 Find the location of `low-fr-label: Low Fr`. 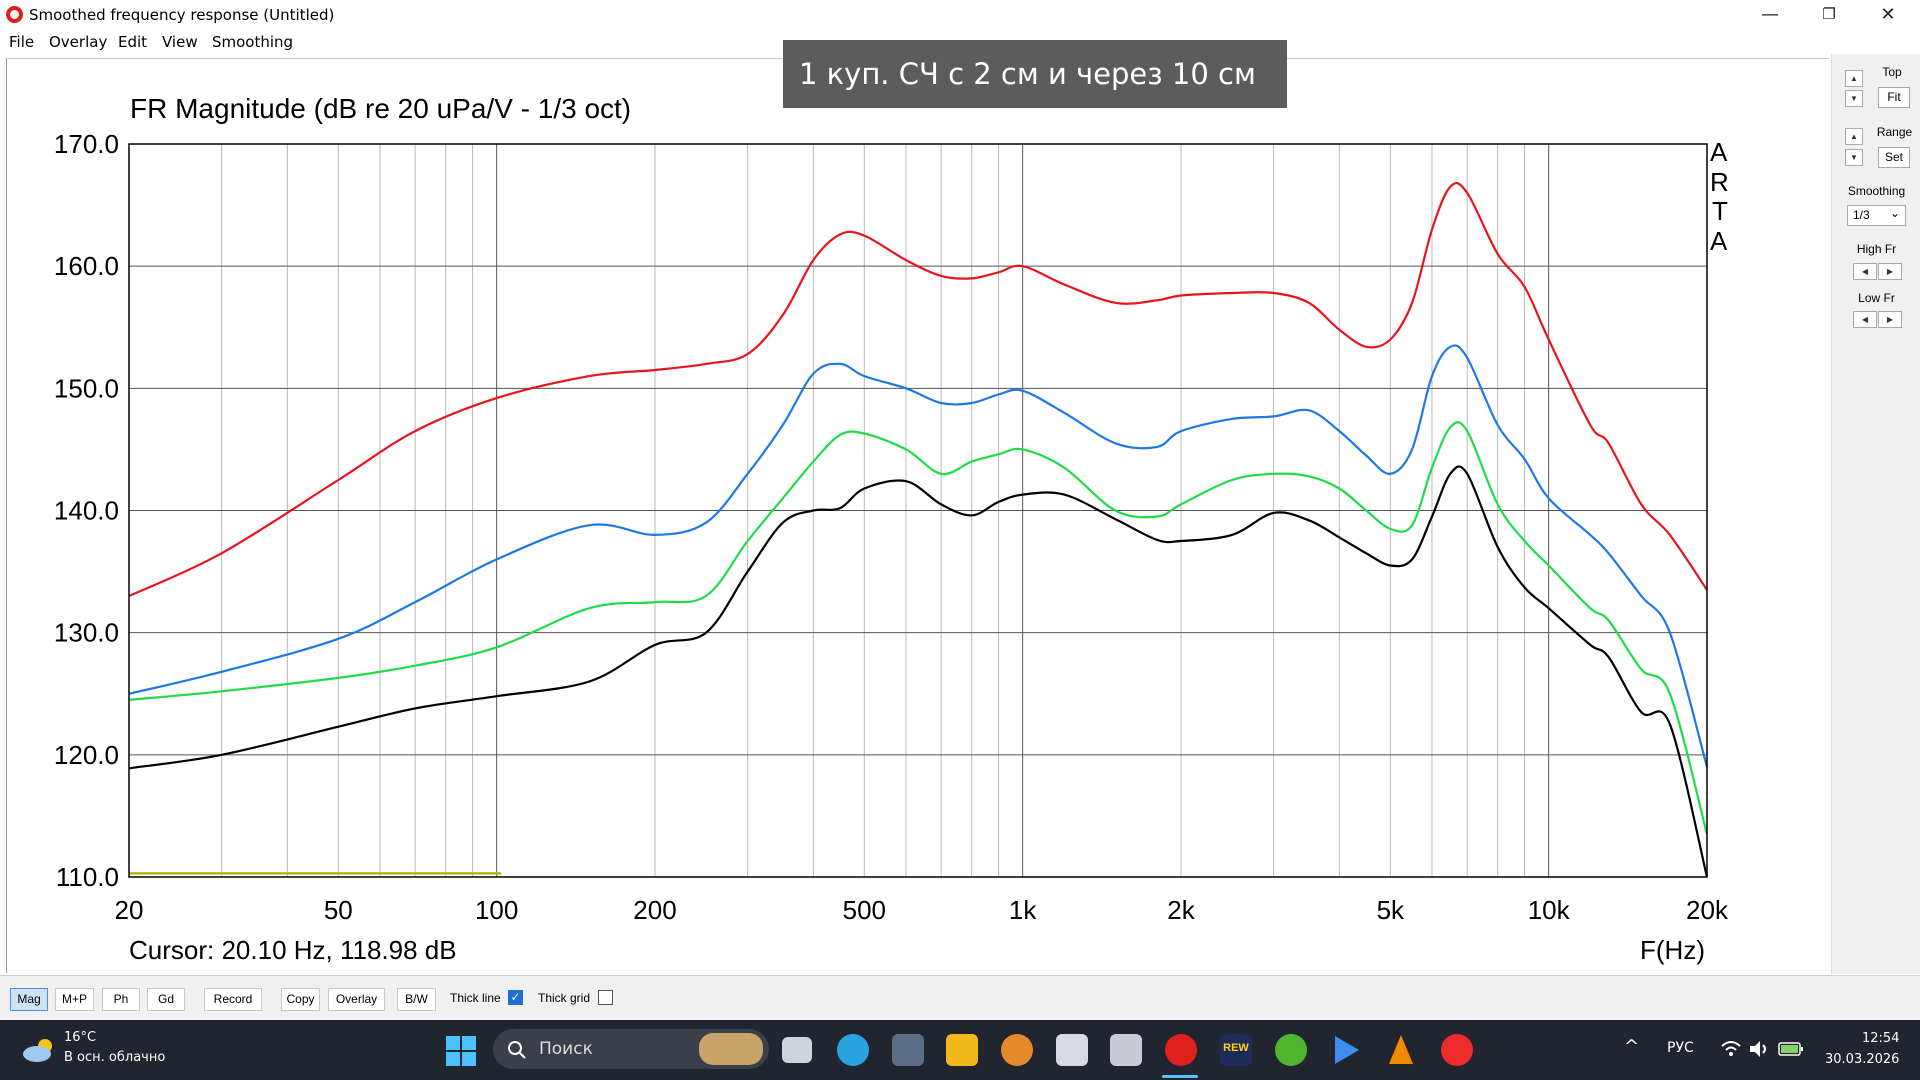

low-fr-label: Low Fr is located at coordinates (1876, 298).